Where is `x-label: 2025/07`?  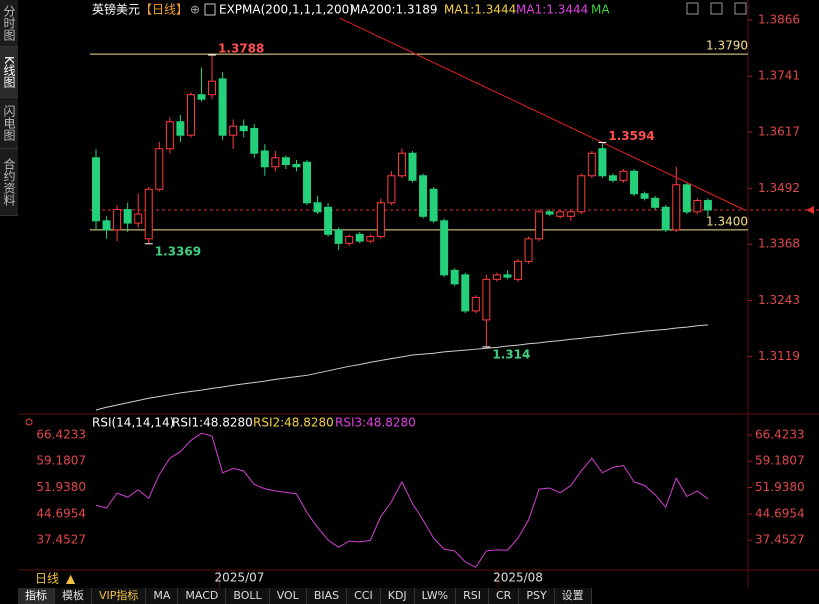 x-label: 2025/07 is located at coordinates (240, 578).